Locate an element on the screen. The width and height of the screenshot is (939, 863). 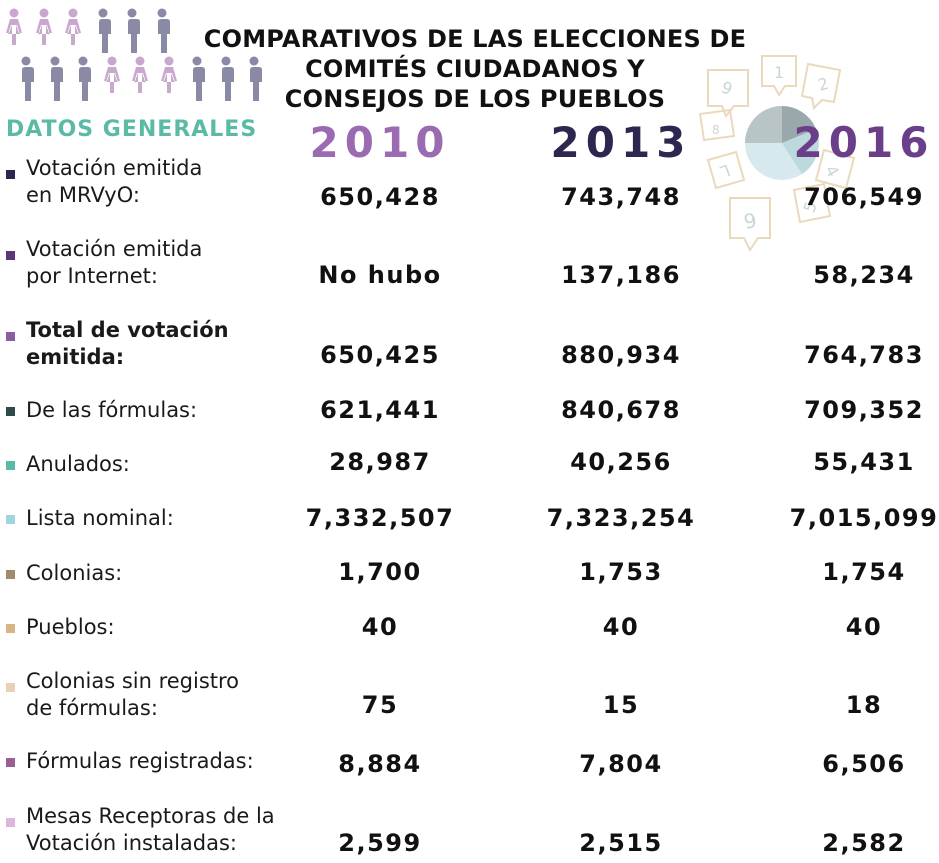
value-2010: 40 is located at coordinates (380, 627).